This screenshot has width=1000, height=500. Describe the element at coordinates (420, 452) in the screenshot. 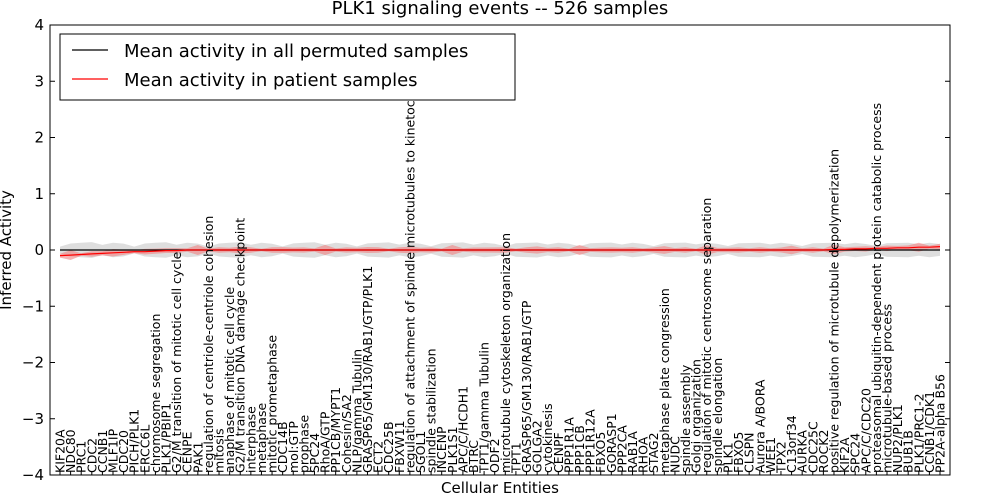

I see `x-tick-label: SGOL1` at that location.